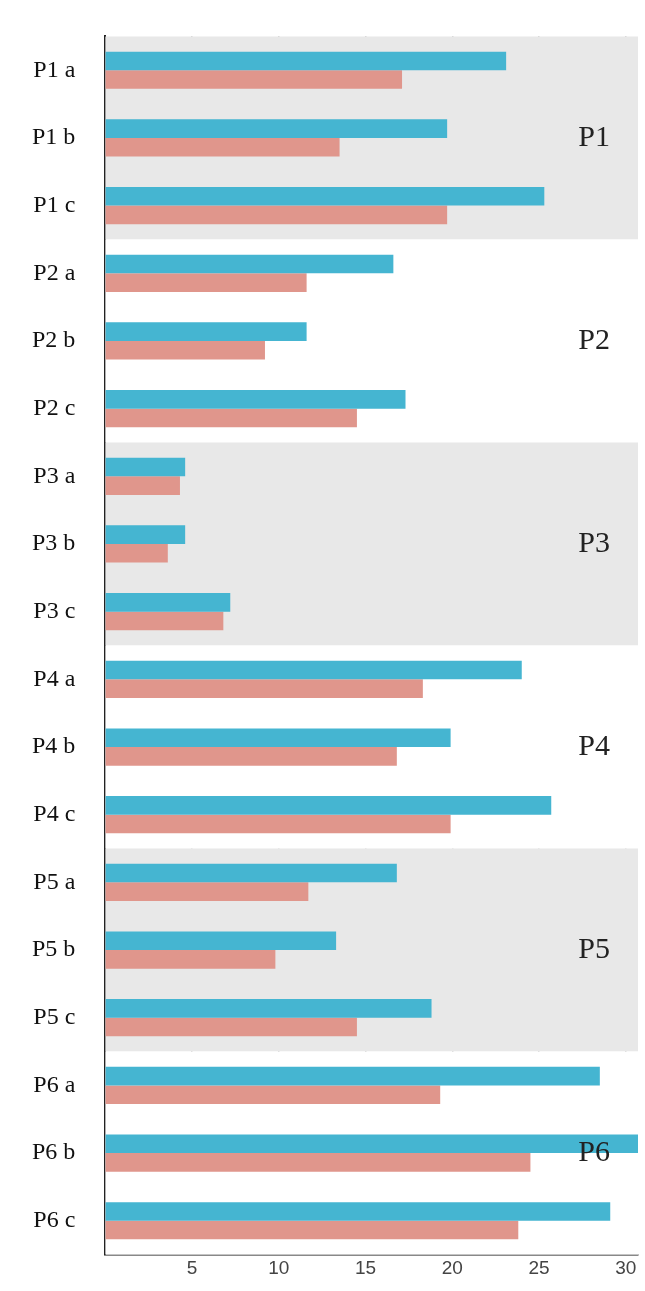 The width and height of the screenshot is (645, 1291). What do you see at coordinates (594, 541) in the screenshot?
I see `band-label: P3` at bounding box center [594, 541].